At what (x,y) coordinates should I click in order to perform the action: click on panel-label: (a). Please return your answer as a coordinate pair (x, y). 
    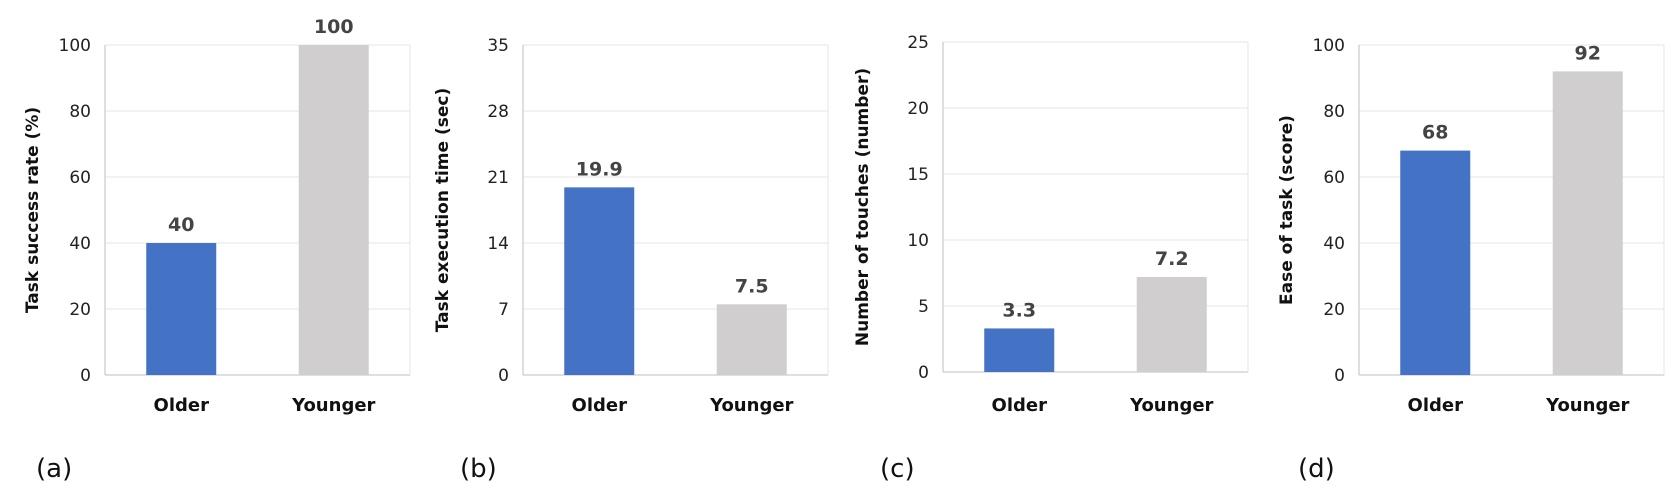
    Looking at the image, I should click on (54, 469).